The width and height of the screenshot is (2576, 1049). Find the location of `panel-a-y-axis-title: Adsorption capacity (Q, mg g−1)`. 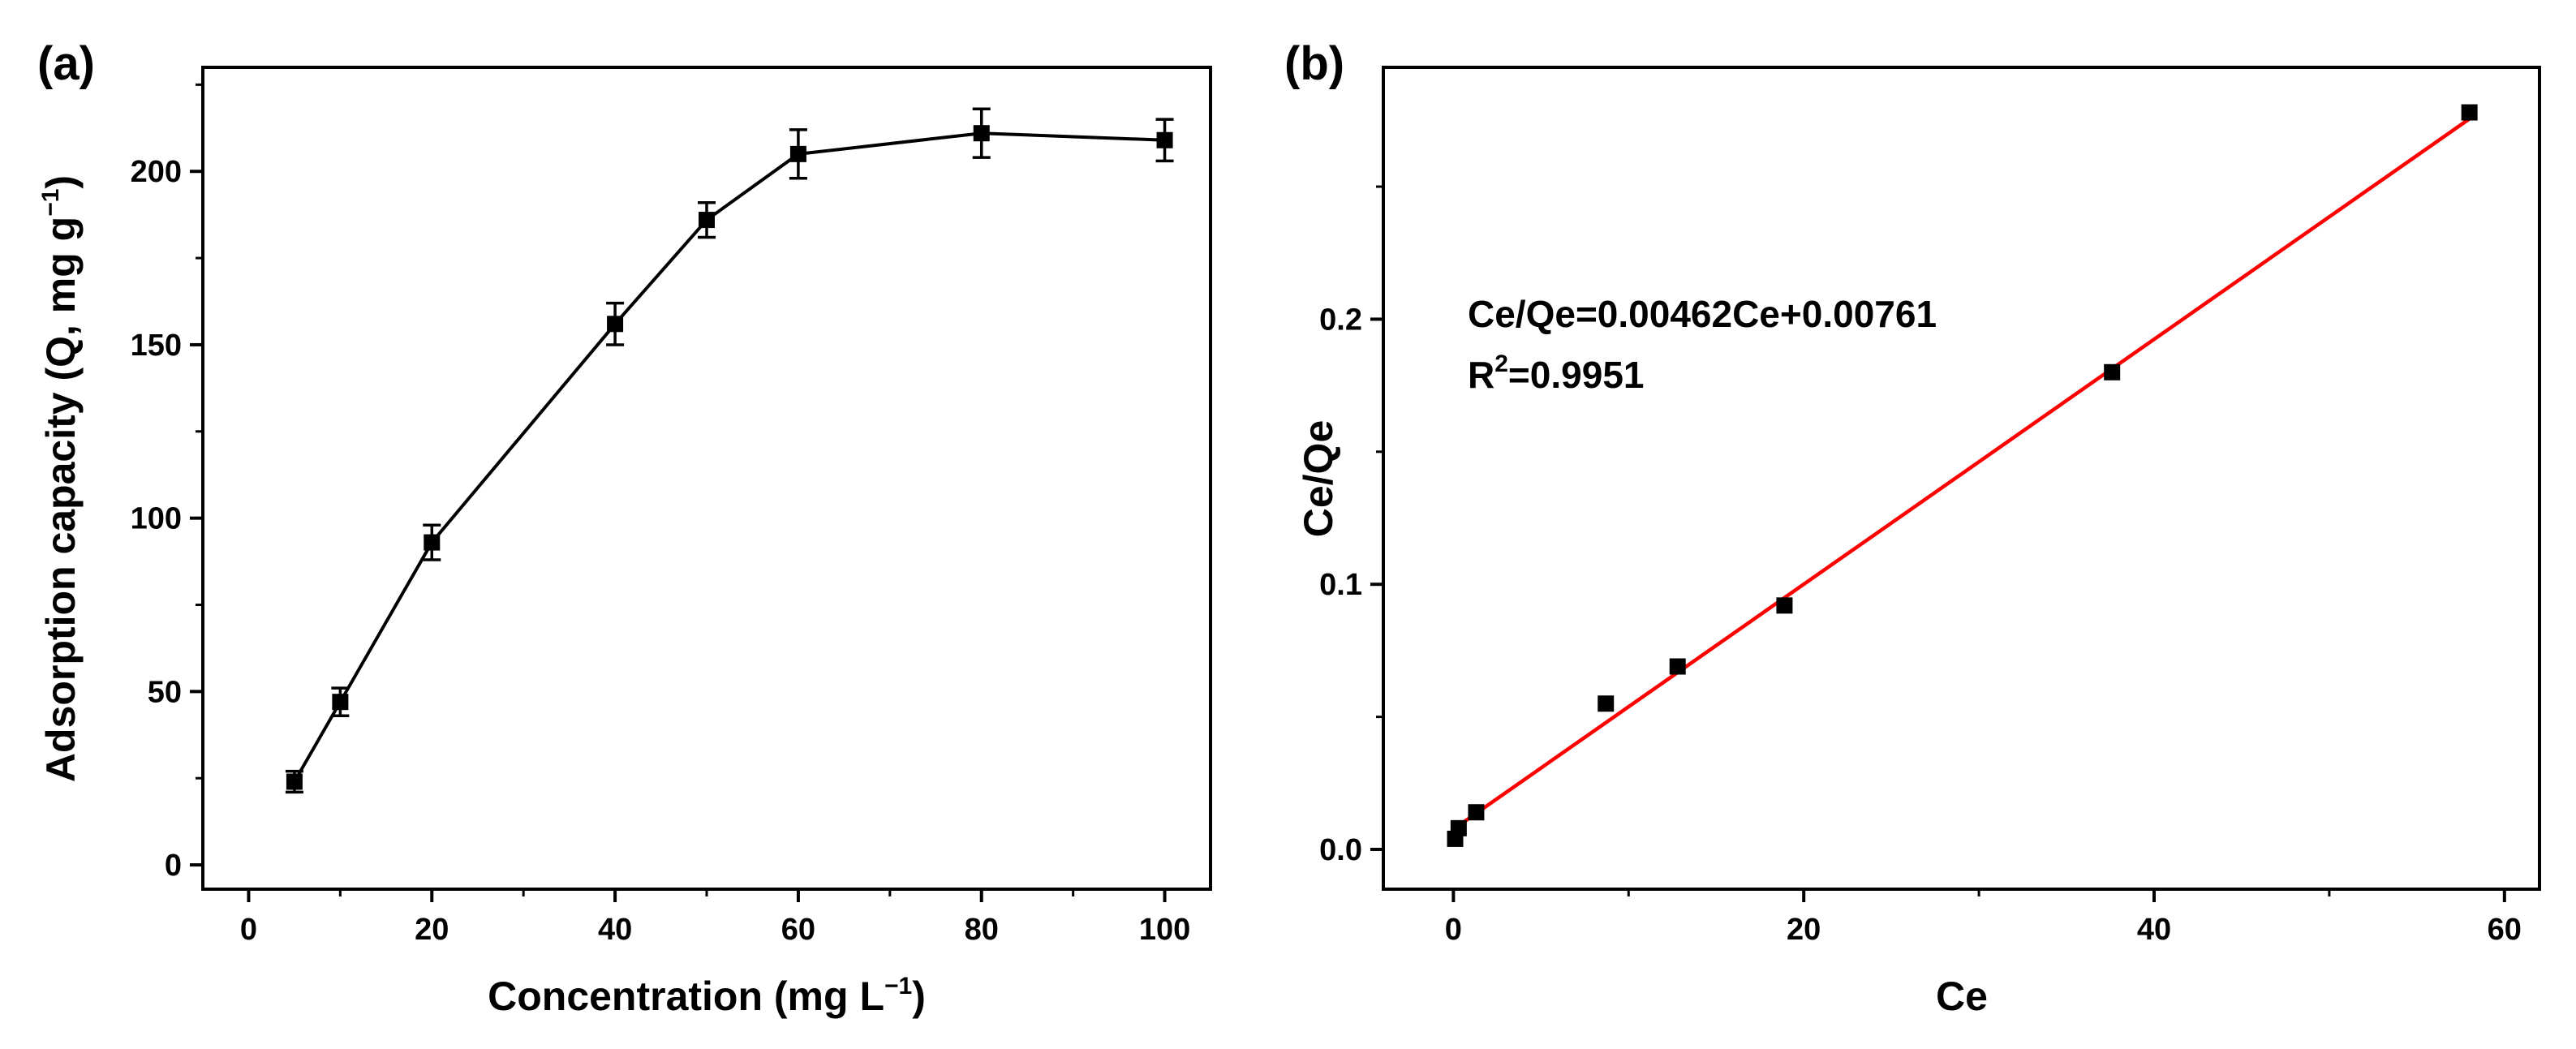

panel-a-y-axis-title: Adsorption capacity (Q, mg g−1) is located at coordinates (60, 478).